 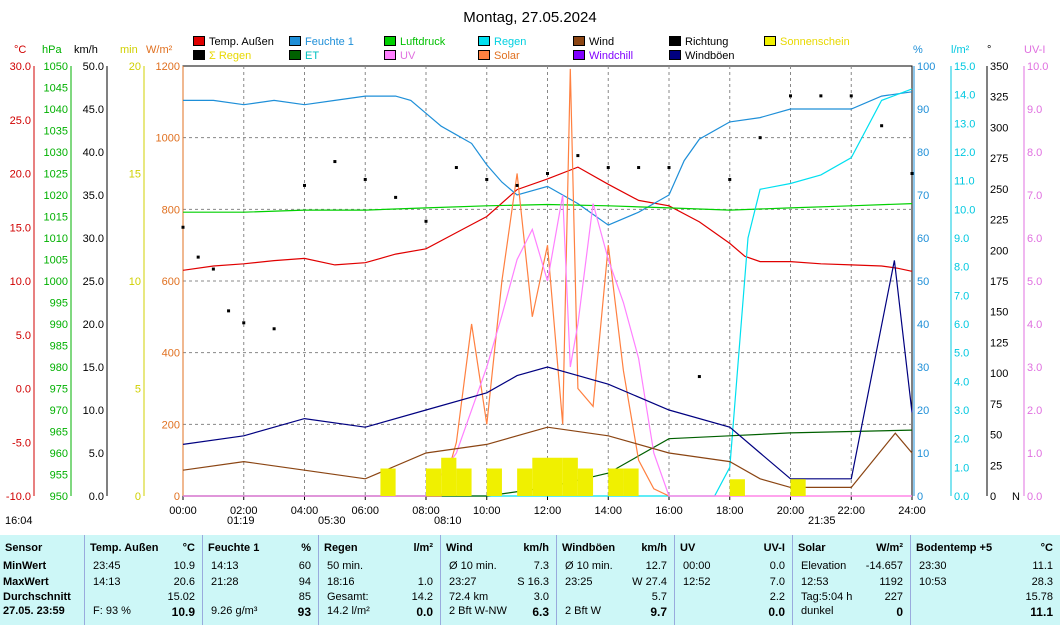 I want to click on y-tick-label: 90, so click(x=923, y=110).